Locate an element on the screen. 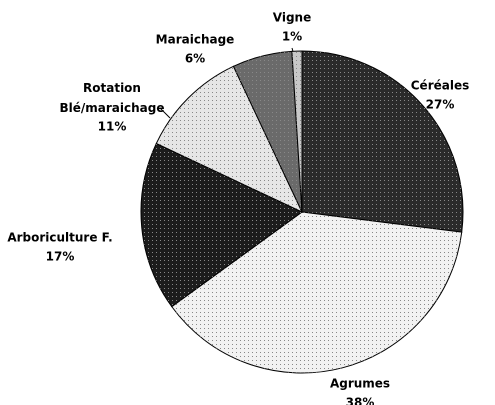 The width and height of the screenshot is (495, 405). slice-value-label: 6% is located at coordinates (195, 59).